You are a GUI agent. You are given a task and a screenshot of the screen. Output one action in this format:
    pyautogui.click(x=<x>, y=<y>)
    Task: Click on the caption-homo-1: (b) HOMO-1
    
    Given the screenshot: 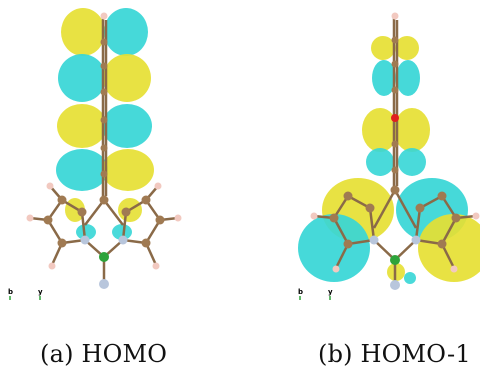 What is the action you would take?
    pyautogui.click(x=394, y=354)
    